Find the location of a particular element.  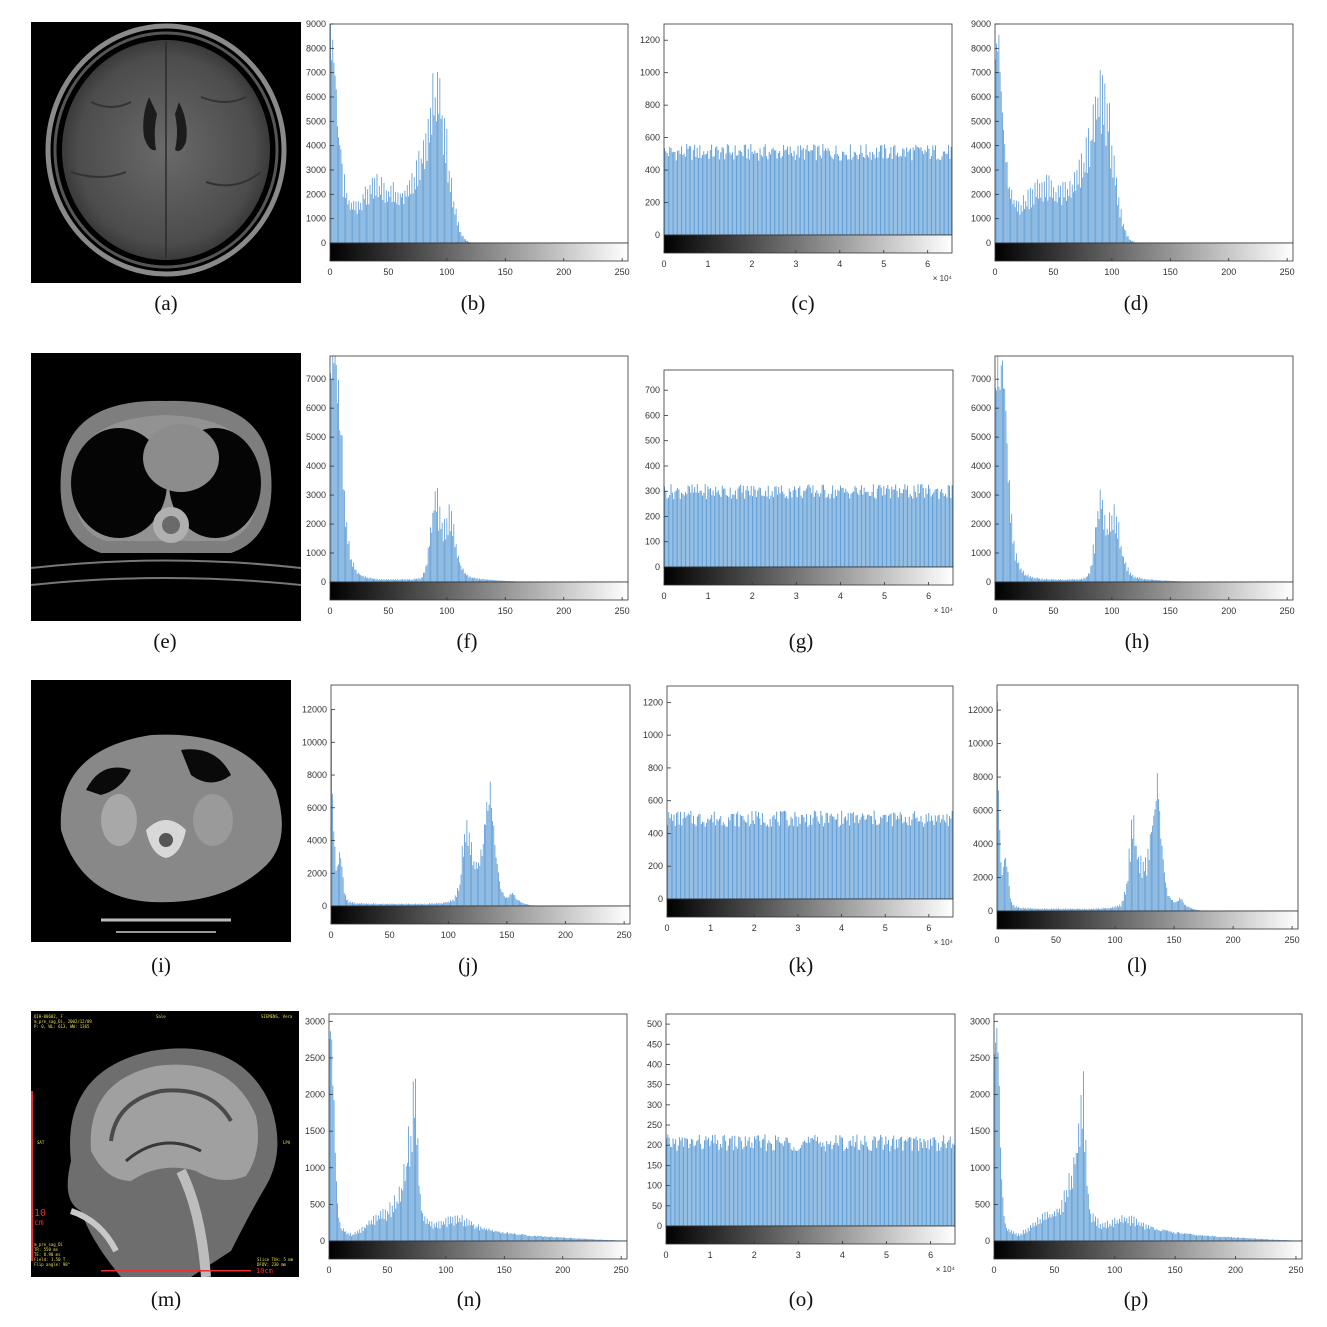

overlay-text: SIEMENS, Vera is located at coordinates (277, 1016).